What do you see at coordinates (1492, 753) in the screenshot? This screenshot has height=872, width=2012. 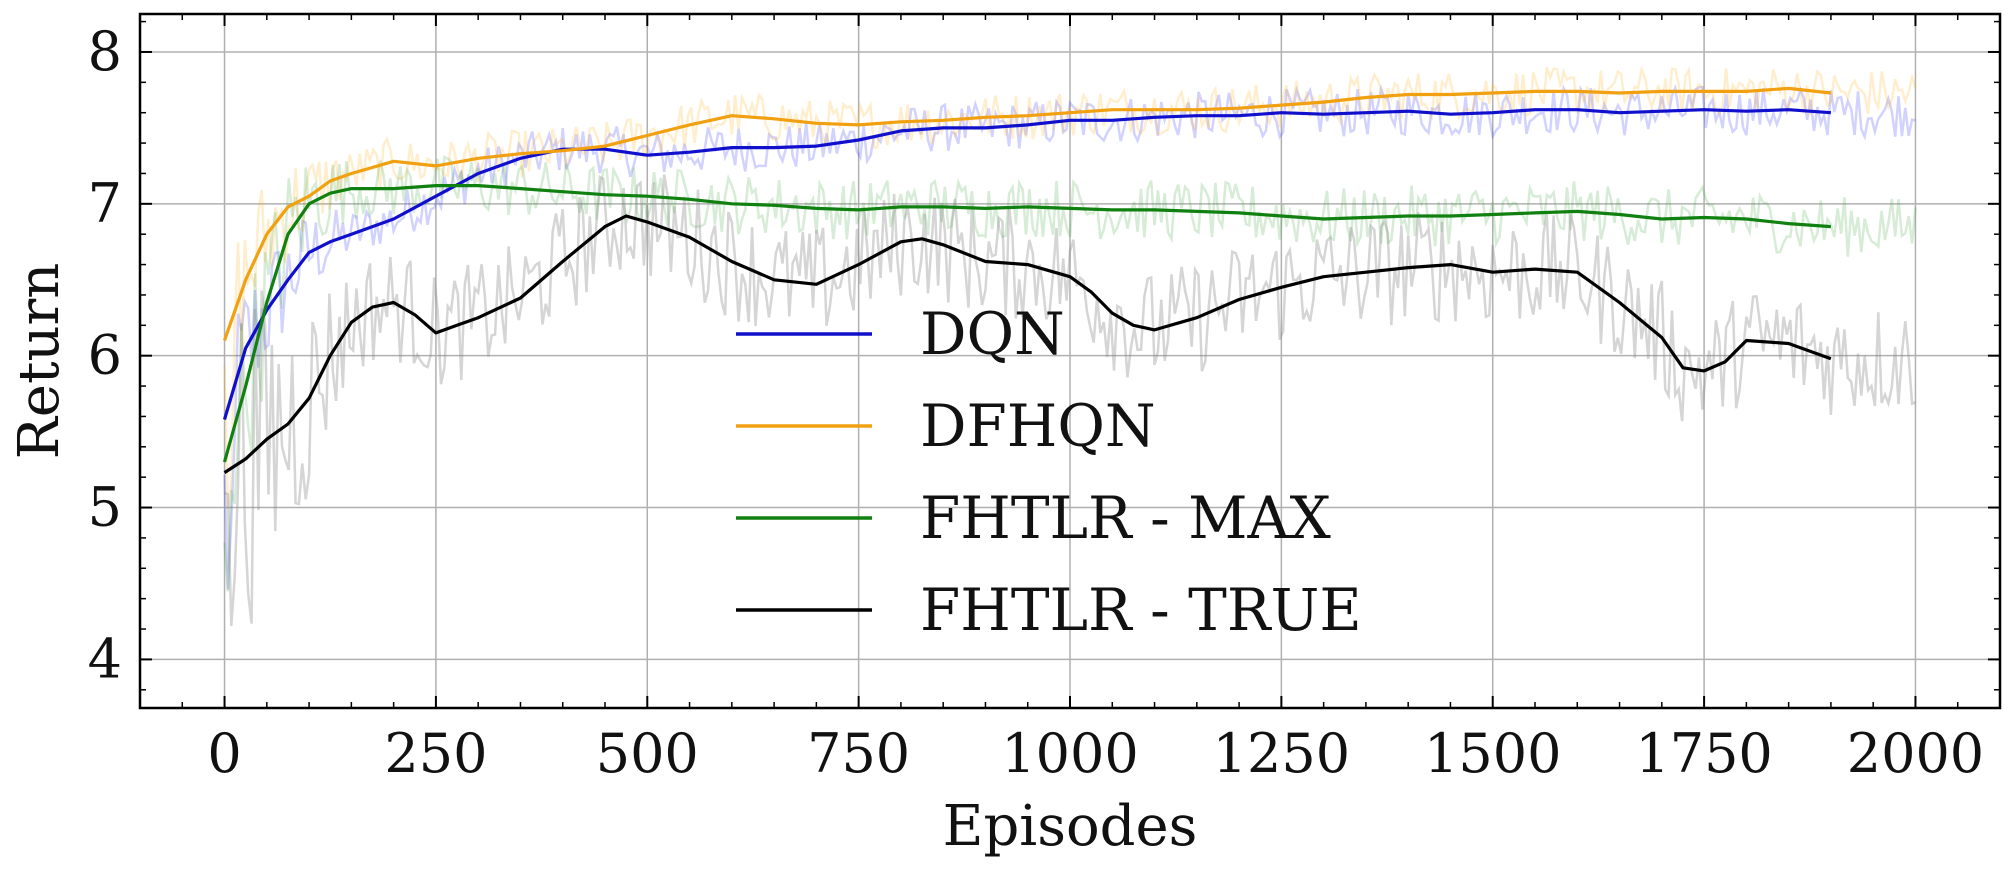 I see `x-tick-label: 1500` at bounding box center [1492, 753].